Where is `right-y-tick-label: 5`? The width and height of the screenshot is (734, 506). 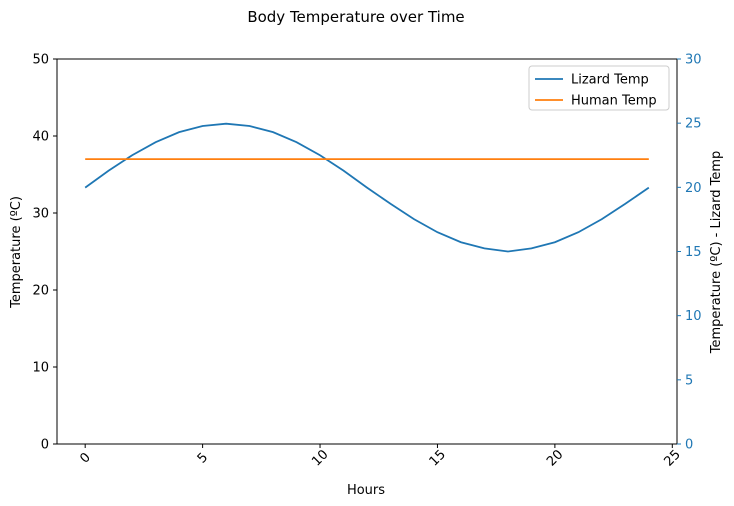
right-y-tick-label: 5 is located at coordinates (689, 380).